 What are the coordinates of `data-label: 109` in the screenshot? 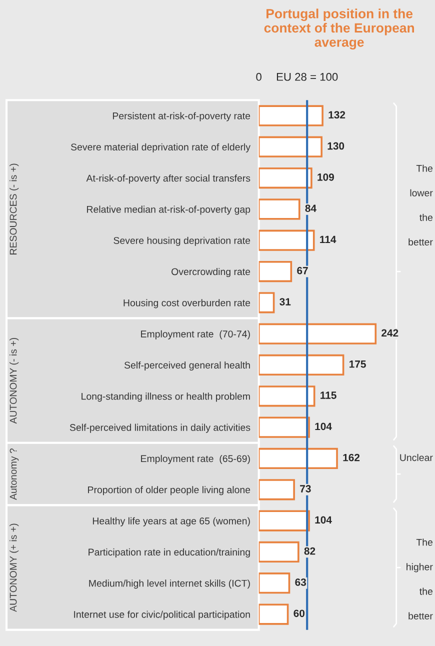 It's located at (326, 177).